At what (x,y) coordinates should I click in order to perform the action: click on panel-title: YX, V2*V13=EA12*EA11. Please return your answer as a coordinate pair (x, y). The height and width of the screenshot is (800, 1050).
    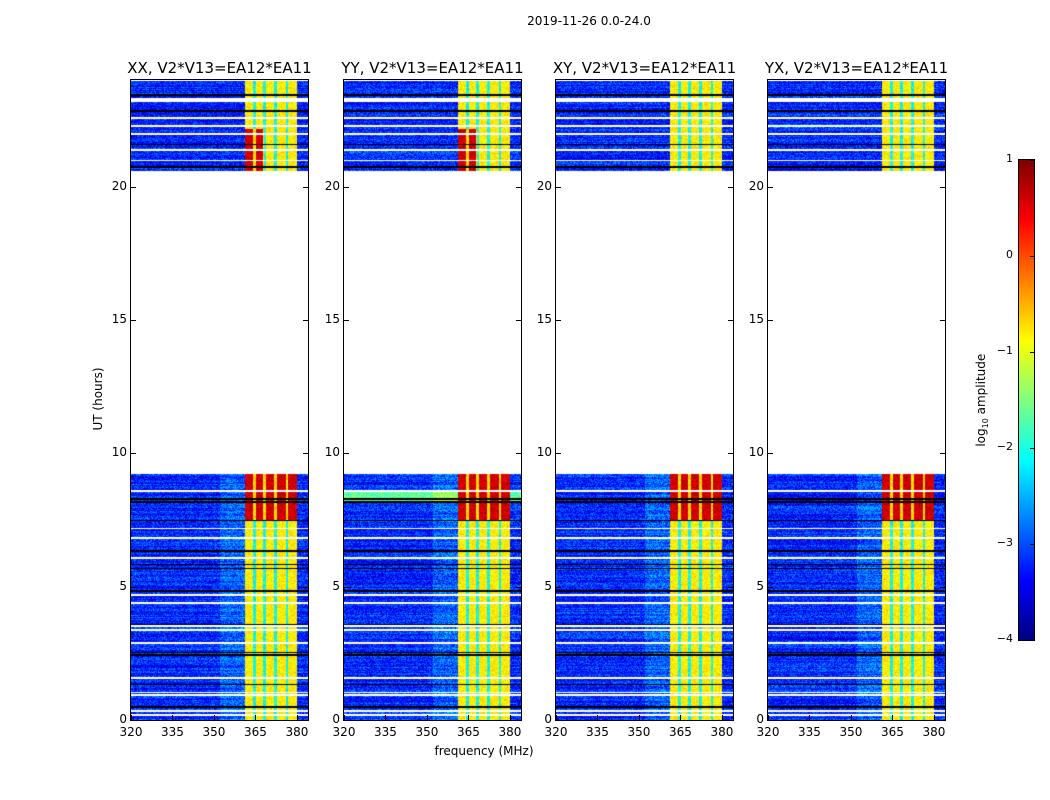
    Looking at the image, I should click on (856, 68).